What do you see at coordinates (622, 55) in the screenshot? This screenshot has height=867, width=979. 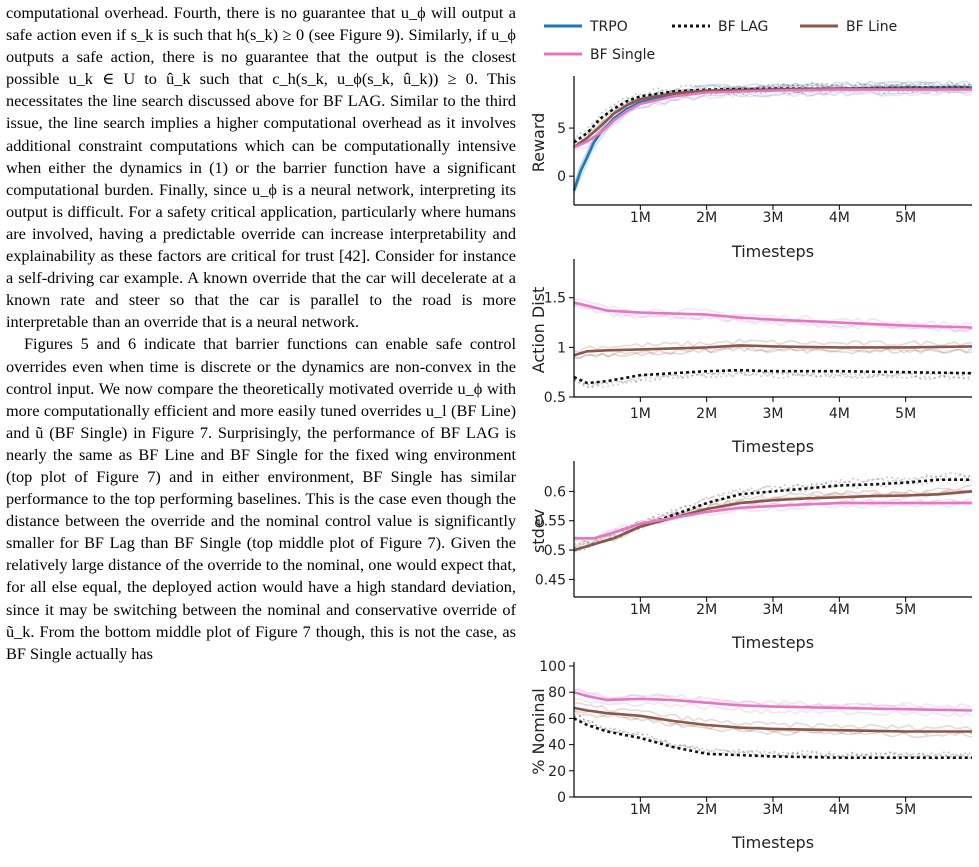 I see `legend-label: BF Single` at bounding box center [622, 55].